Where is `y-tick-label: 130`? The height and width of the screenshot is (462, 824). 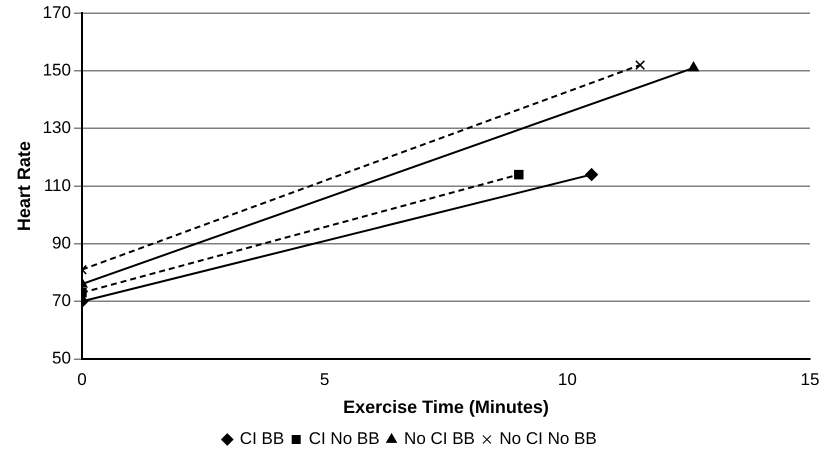 y-tick-label: 130 is located at coordinates (56, 128).